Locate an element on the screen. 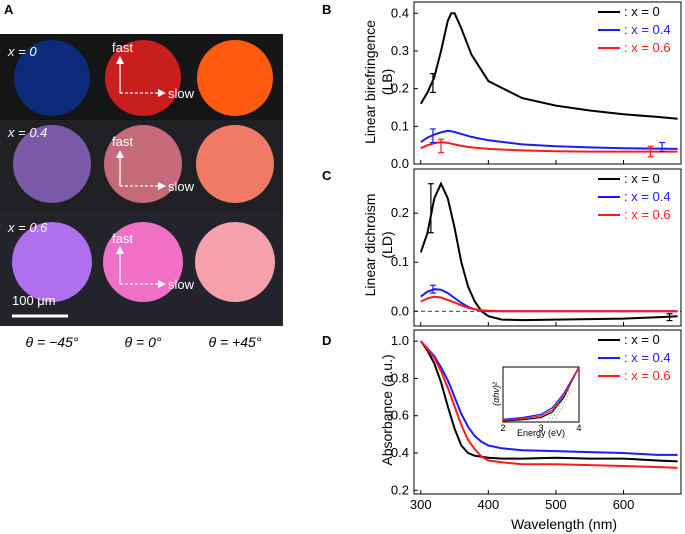 Image resolution: width=685 pixels, height=534 pixels. chart-b-ytick-label: 0.3 is located at coordinates (400, 50).